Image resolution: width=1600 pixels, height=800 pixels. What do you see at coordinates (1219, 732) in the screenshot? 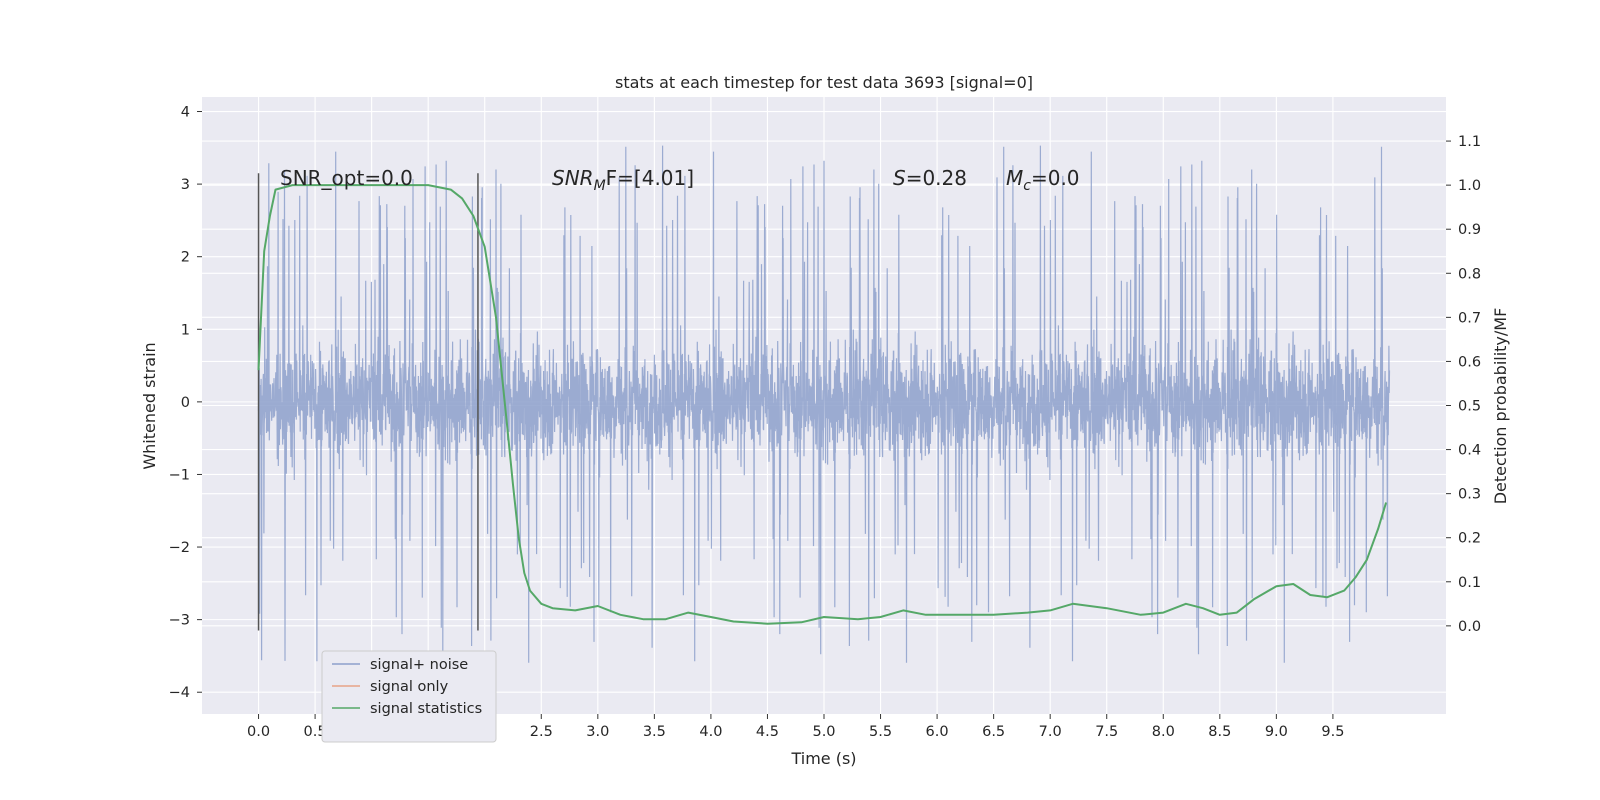
I see `x-tick-label: 8.5` at bounding box center [1219, 732].